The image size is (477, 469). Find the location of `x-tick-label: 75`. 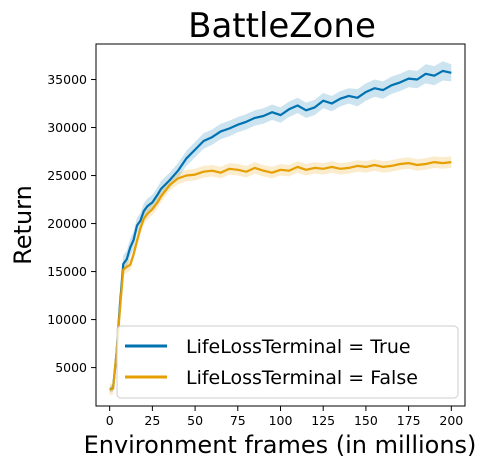

x-tick-label: 75 is located at coordinates (238, 420).